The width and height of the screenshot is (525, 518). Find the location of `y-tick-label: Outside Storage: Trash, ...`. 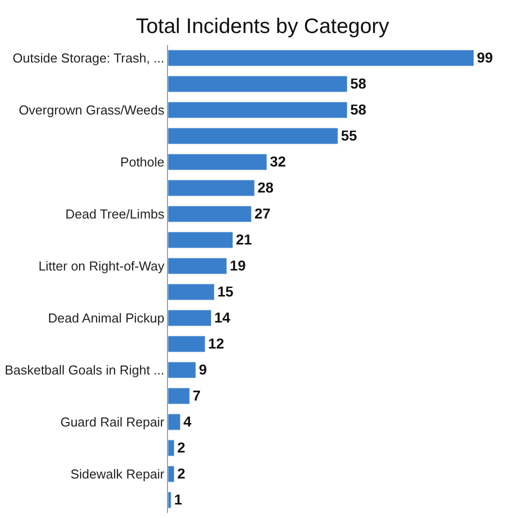

y-tick-label: Outside Storage: Trash, ... is located at coordinates (88, 58).